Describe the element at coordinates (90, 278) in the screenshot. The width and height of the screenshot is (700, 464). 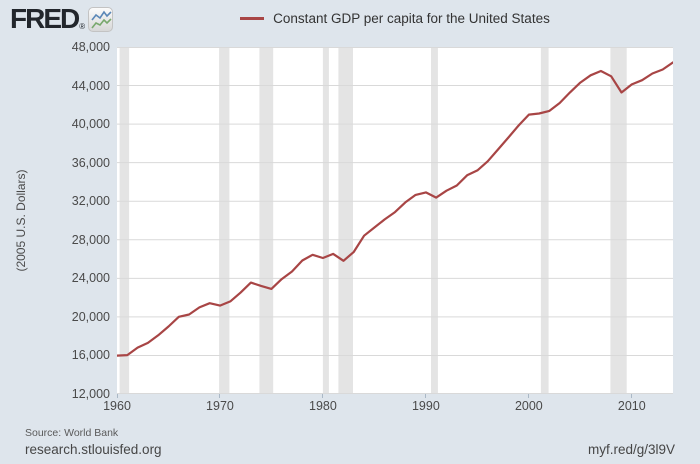
I see `y-tick-label: 24,000` at that location.